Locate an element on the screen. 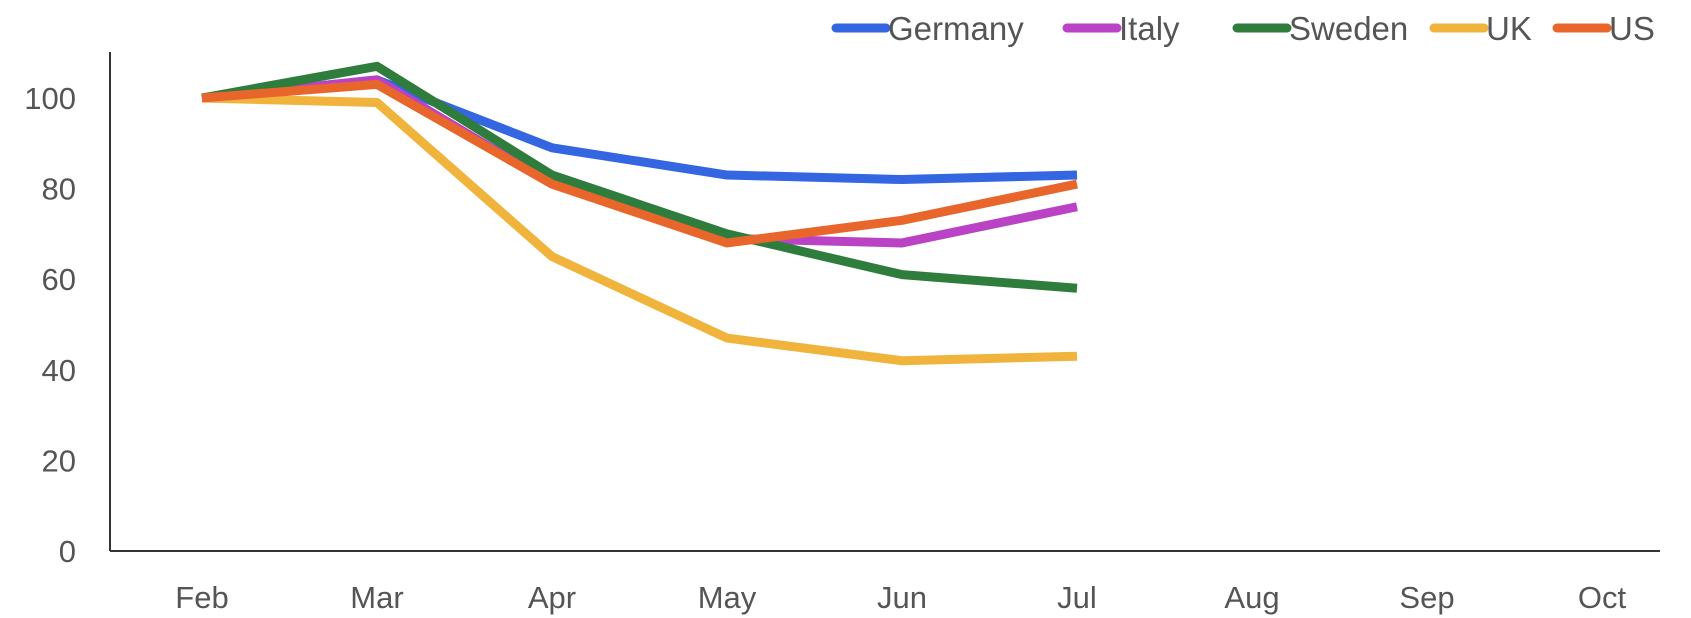  x-tick-label: May is located at coordinates (727, 597).